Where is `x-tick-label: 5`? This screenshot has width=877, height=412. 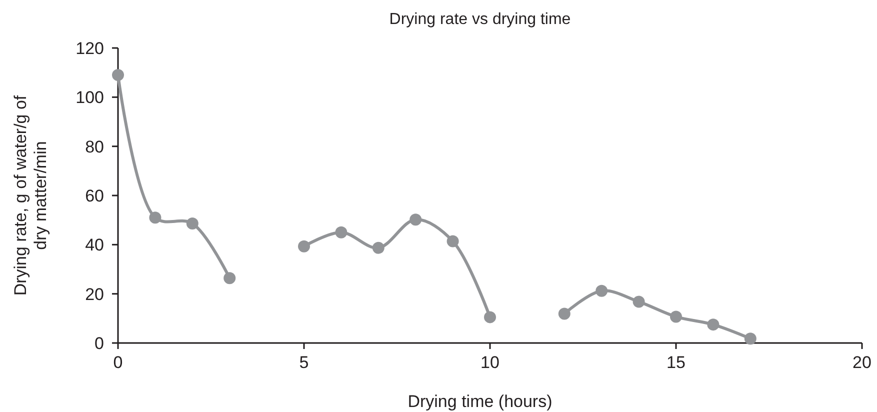 x-tick-label: 5 is located at coordinates (304, 362).